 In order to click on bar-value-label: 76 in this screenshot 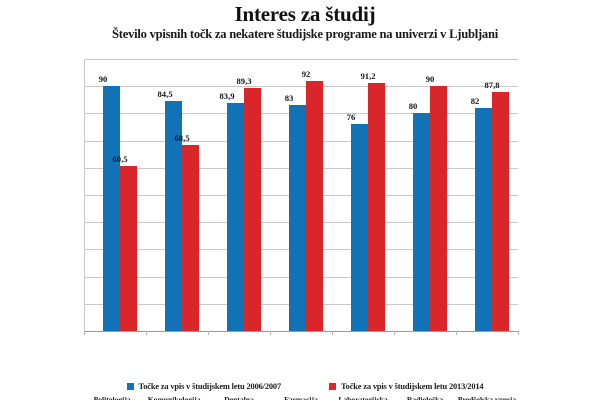, I will do `click(351, 117)`.